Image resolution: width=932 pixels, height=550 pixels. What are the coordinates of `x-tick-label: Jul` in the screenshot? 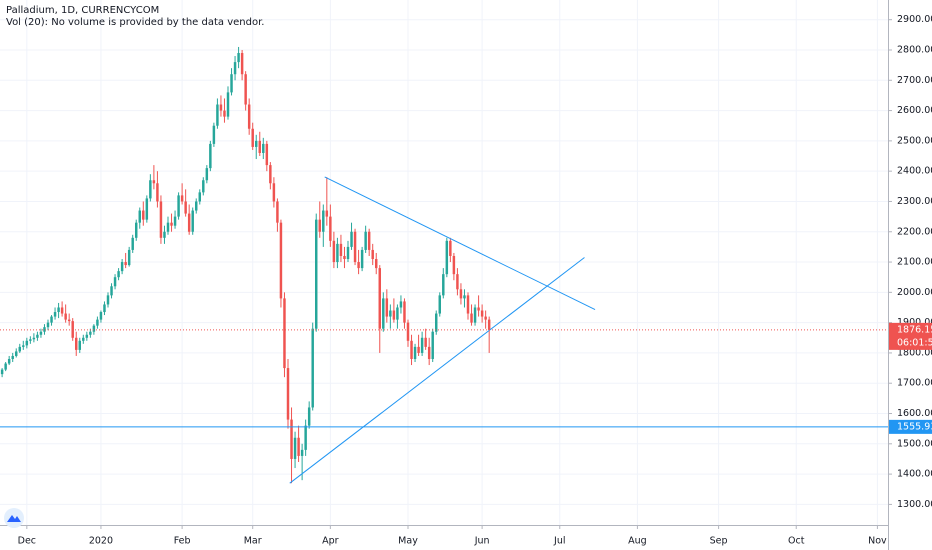 It's located at (559, 541).